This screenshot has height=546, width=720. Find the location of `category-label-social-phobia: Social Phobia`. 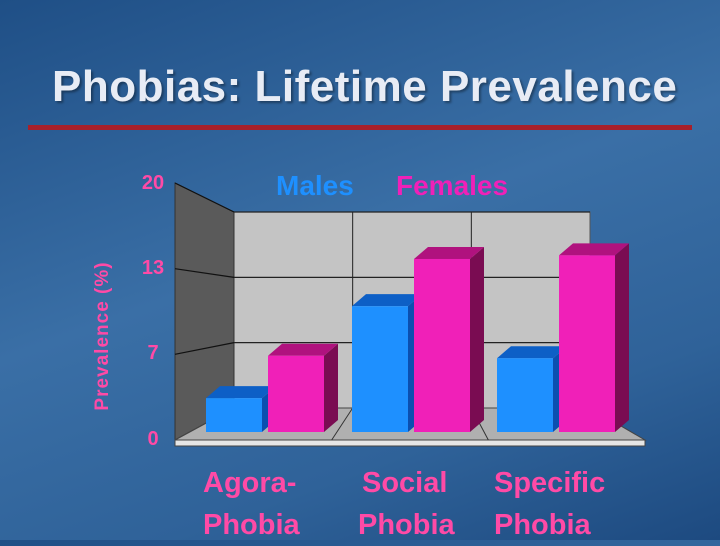

category-label-social-phobia: Social Phobia is located at coordinates (406, 504).